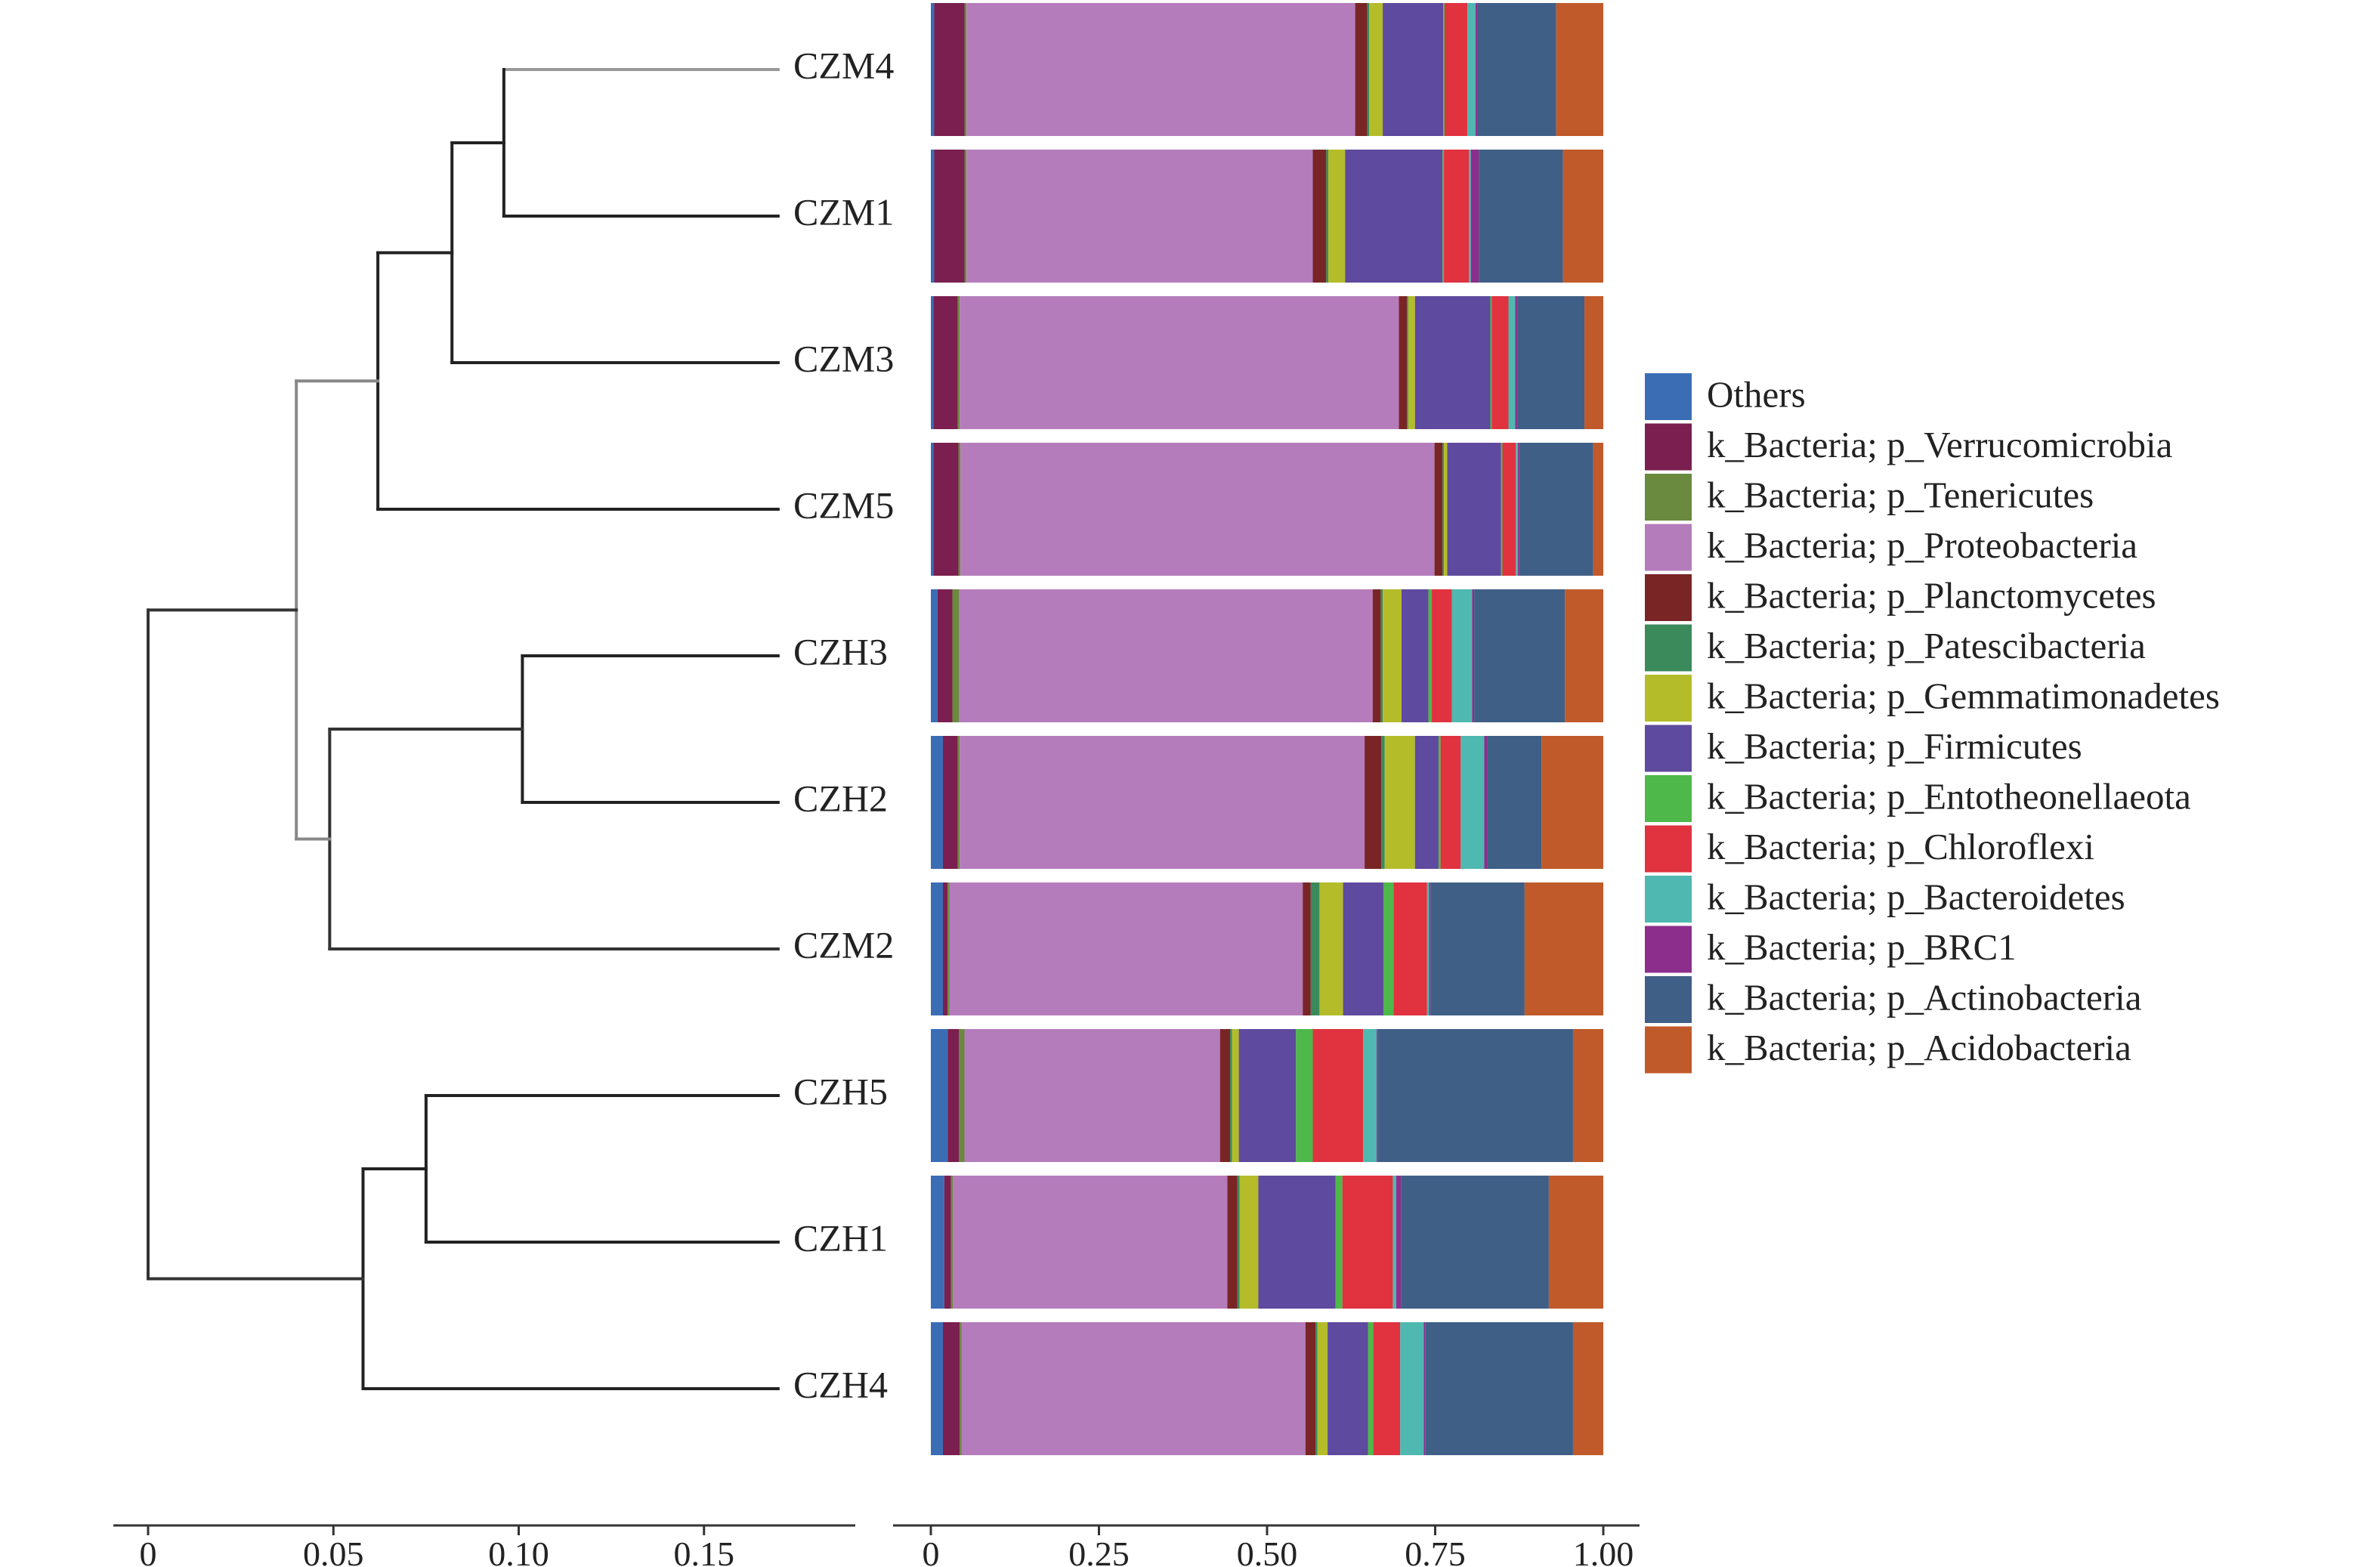 Image resolution: width=2380 pixels, height=1567 pixels. Describe the element at coordinates (1926, 645) in the screenshot. I see `legend-label: k_Bacteria; p_Patescibacteria` at that location.